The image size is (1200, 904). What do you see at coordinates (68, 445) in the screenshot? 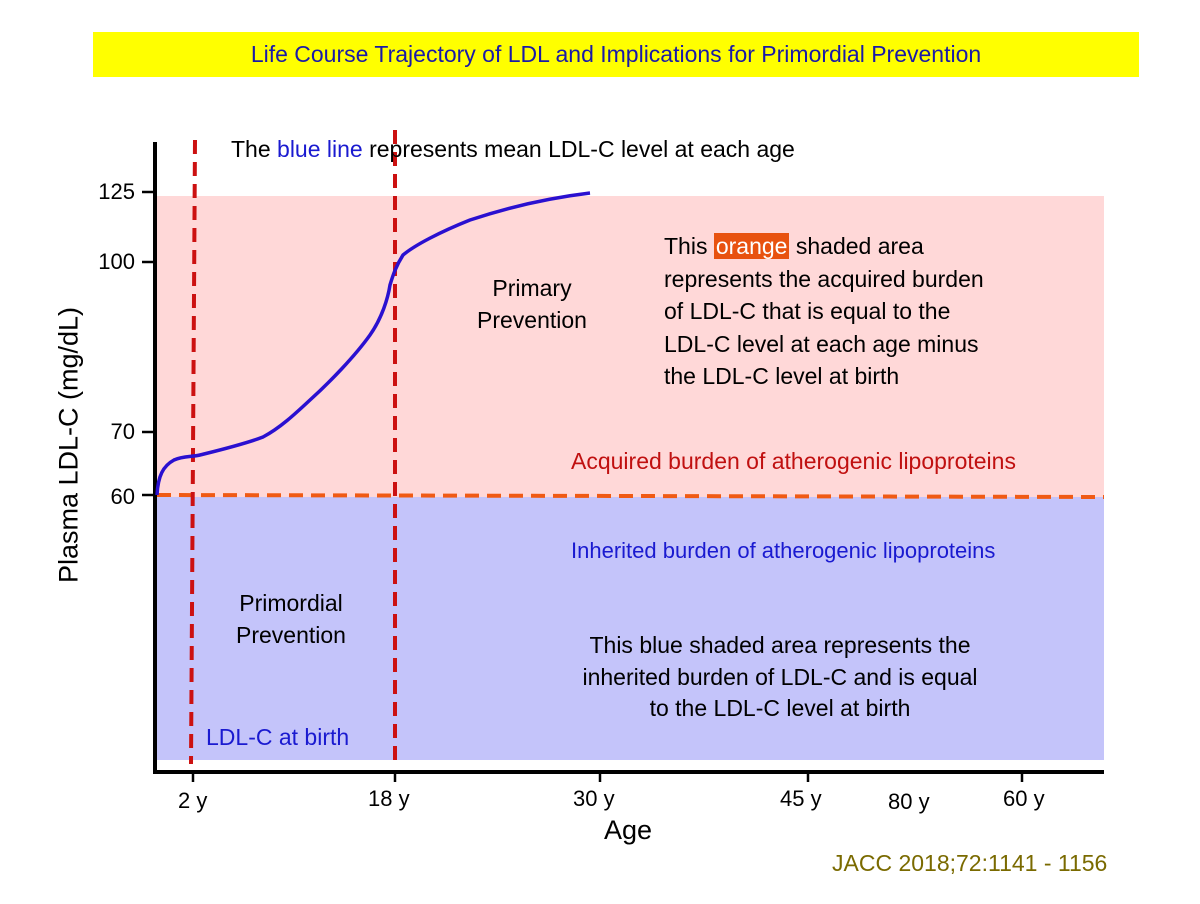
I see `y-axis-label-text: Plasma LDL-C (mg/dL)` at bounding box center [68, 445].